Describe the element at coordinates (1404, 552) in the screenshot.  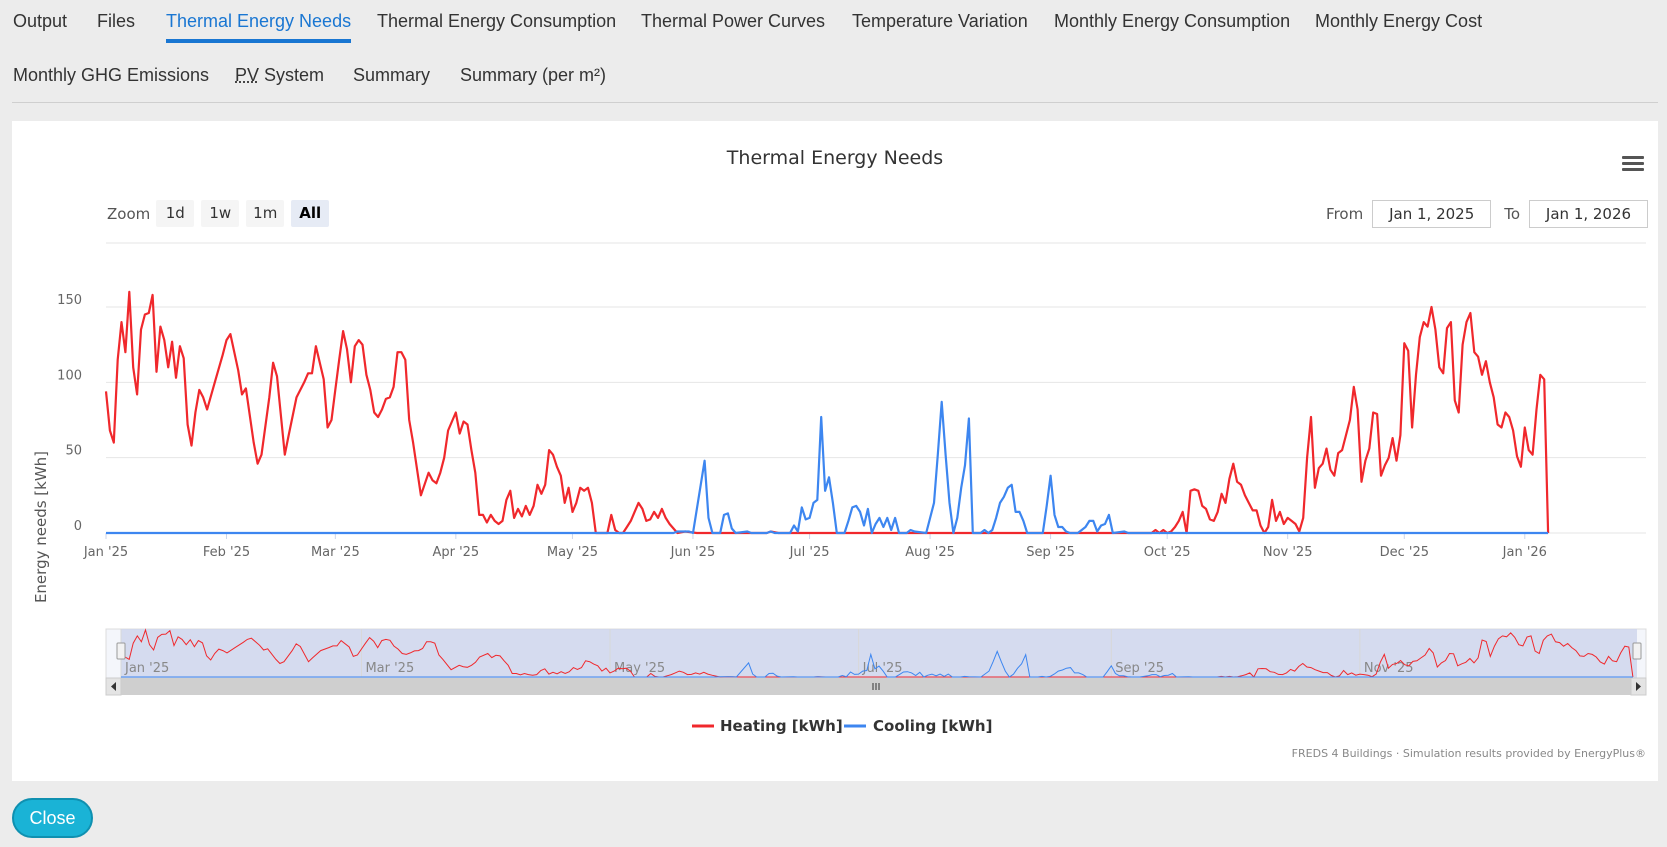
I see `x-tick-label: Dec '25` at that location.